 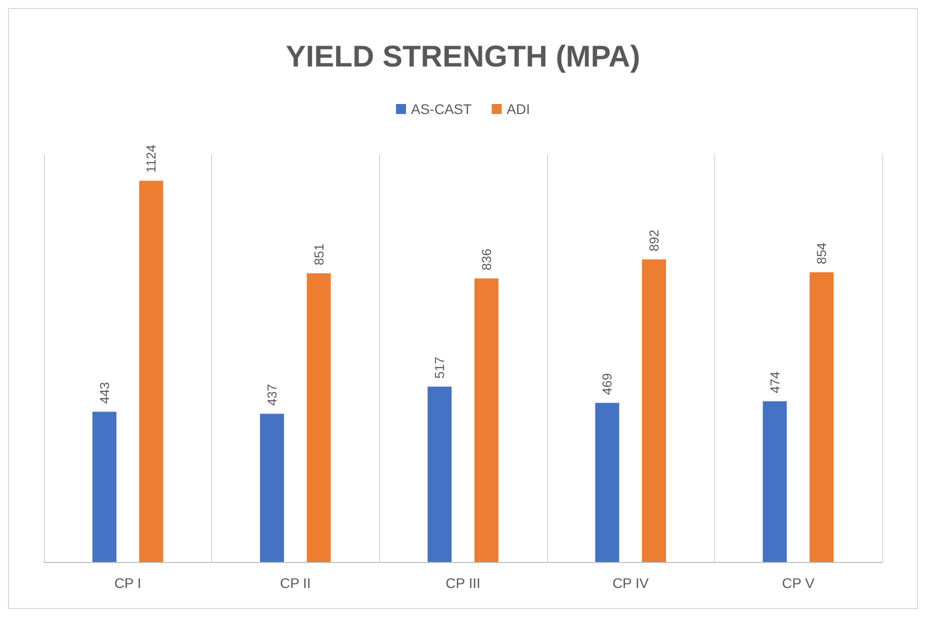 I want to click on data-label: 517, so click(x=440, y=367).